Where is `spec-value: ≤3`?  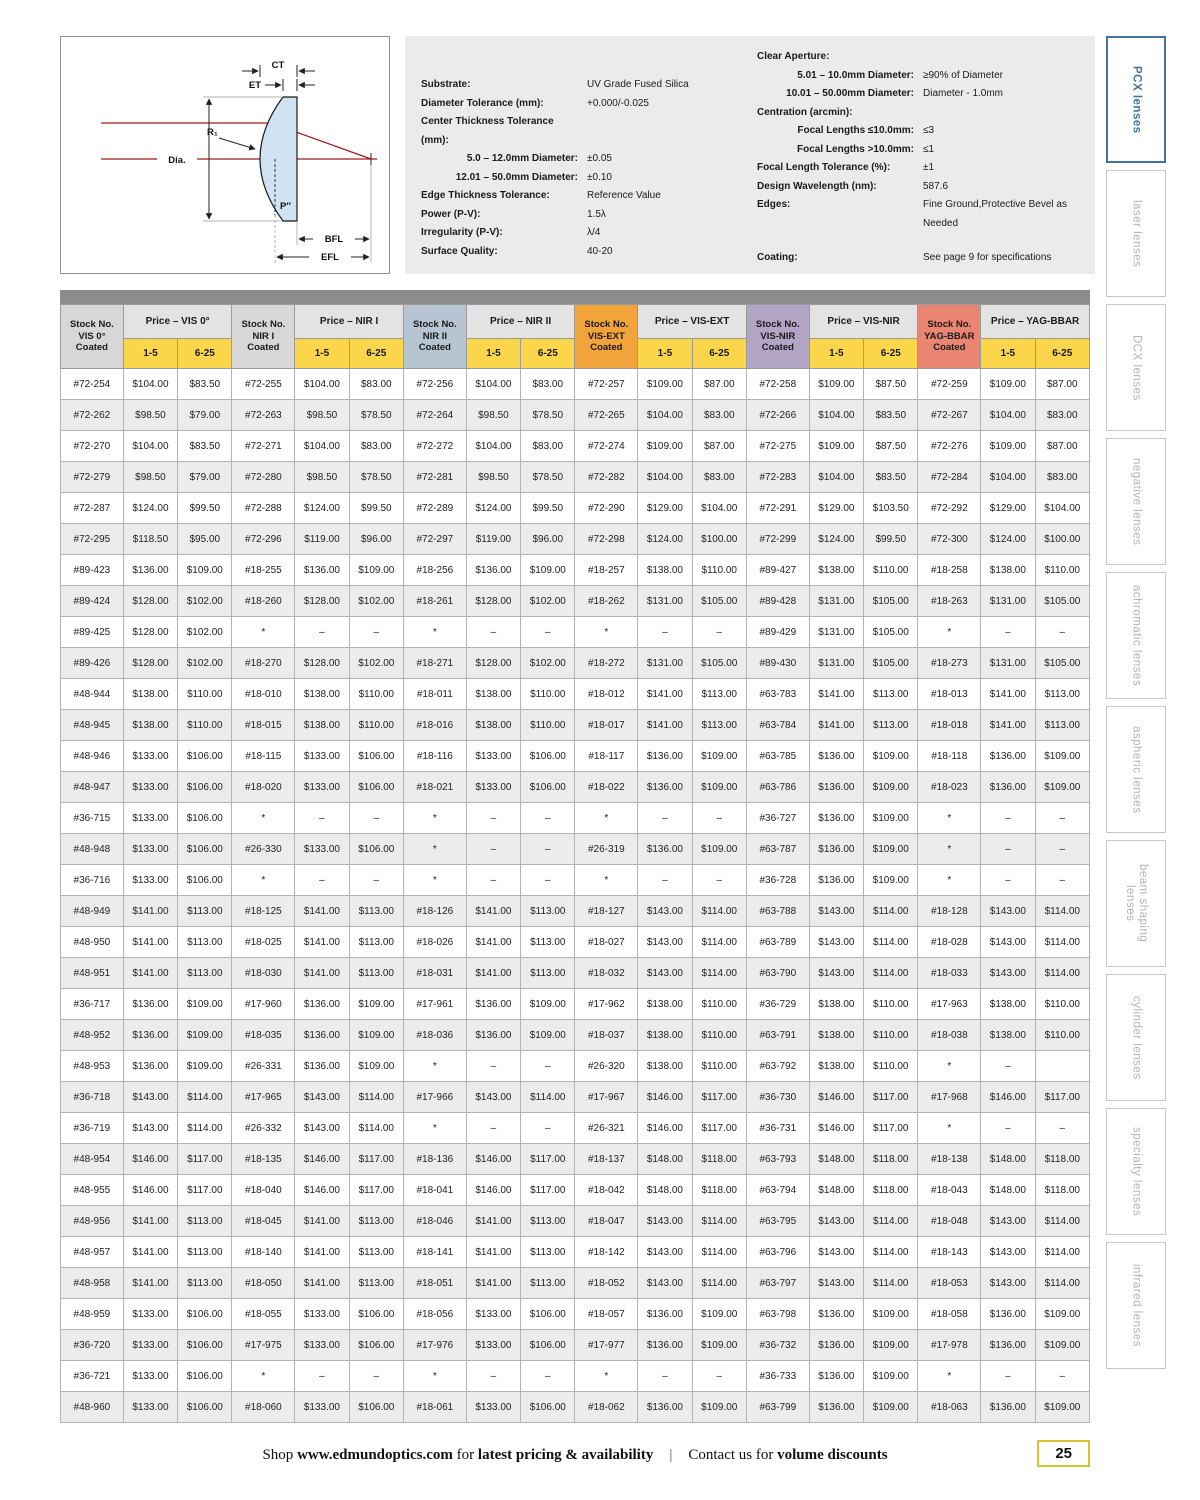 spec-value: ≤3 is located at coordinates (929, 130).